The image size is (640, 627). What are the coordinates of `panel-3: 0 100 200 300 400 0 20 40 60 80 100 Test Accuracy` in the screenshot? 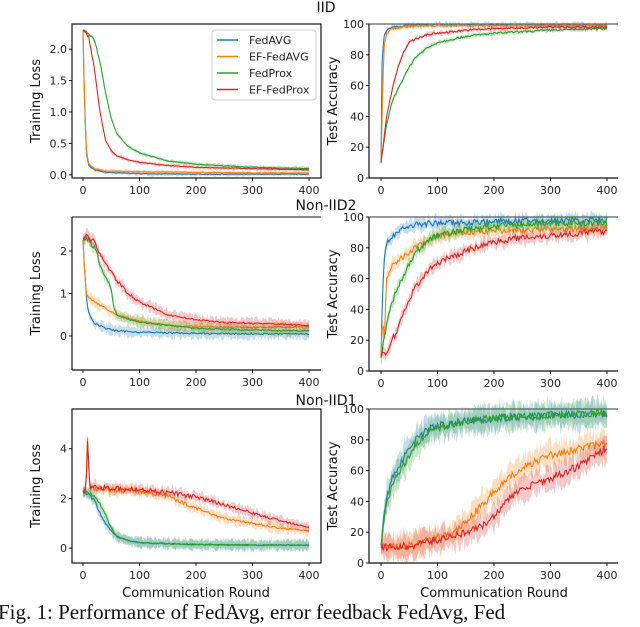 It's located at (472, 299).